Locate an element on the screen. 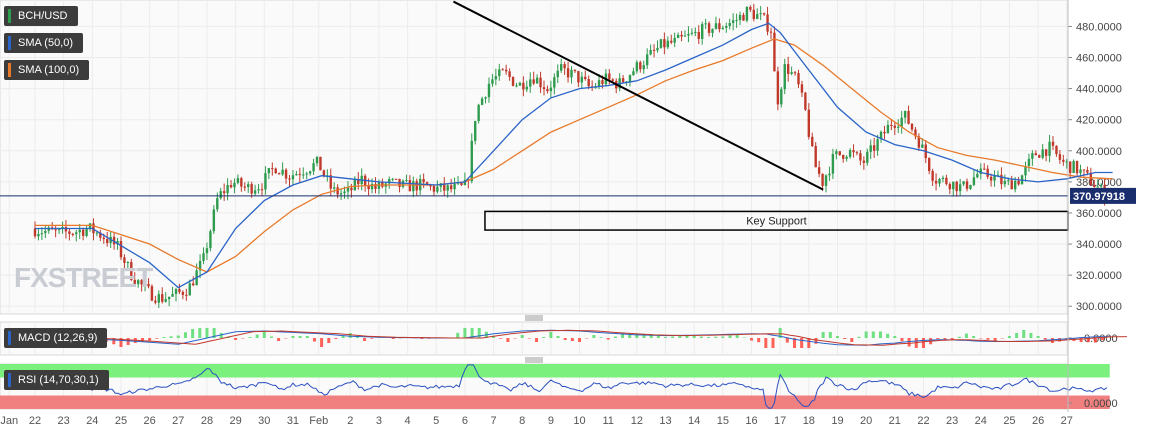  rsi-tick-label: 0.0000 is located at coordinates (1101, 404).